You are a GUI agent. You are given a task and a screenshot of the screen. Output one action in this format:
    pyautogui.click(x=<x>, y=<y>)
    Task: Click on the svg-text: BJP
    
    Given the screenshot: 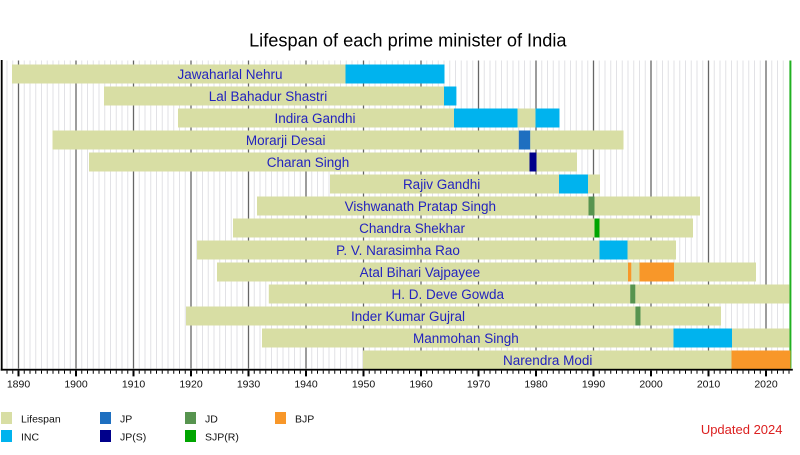 What is the action you would take?
    pyautogui.click(x=304, y=420)
    